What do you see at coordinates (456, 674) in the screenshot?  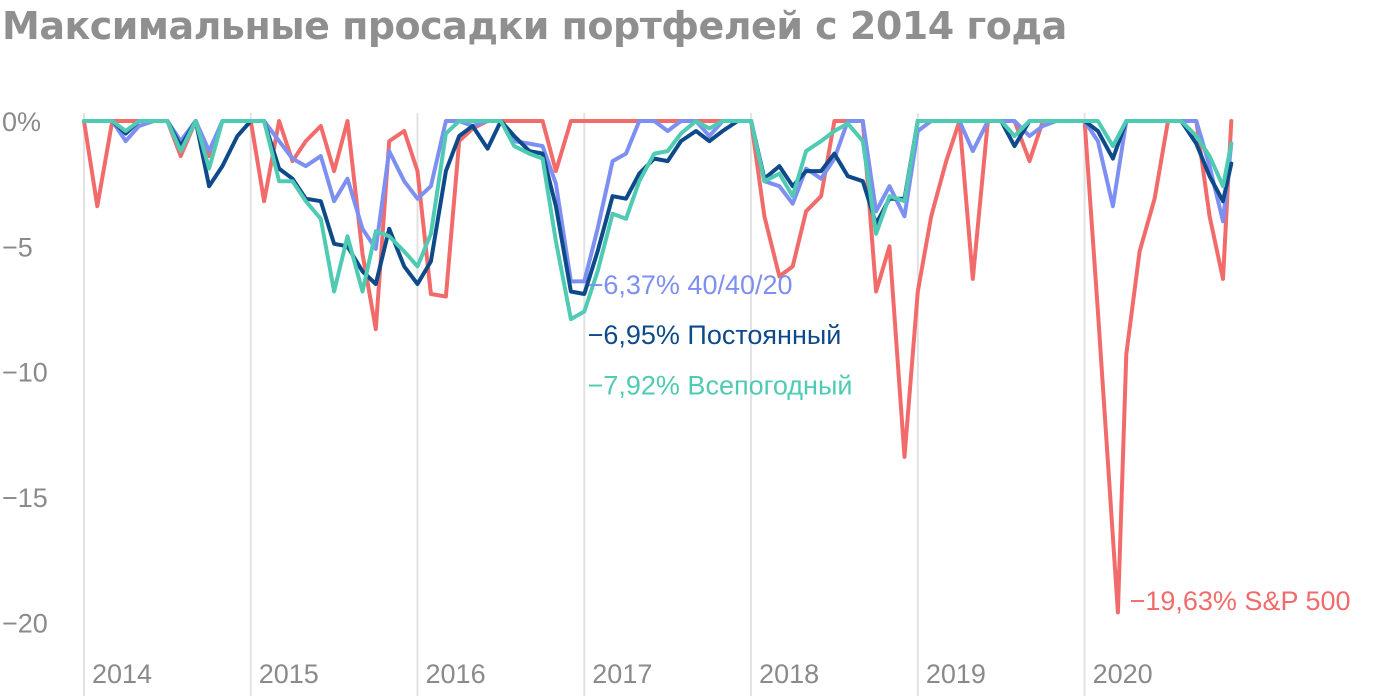 I see `x-tick-label: 2016` at bounding box center [456, 674].